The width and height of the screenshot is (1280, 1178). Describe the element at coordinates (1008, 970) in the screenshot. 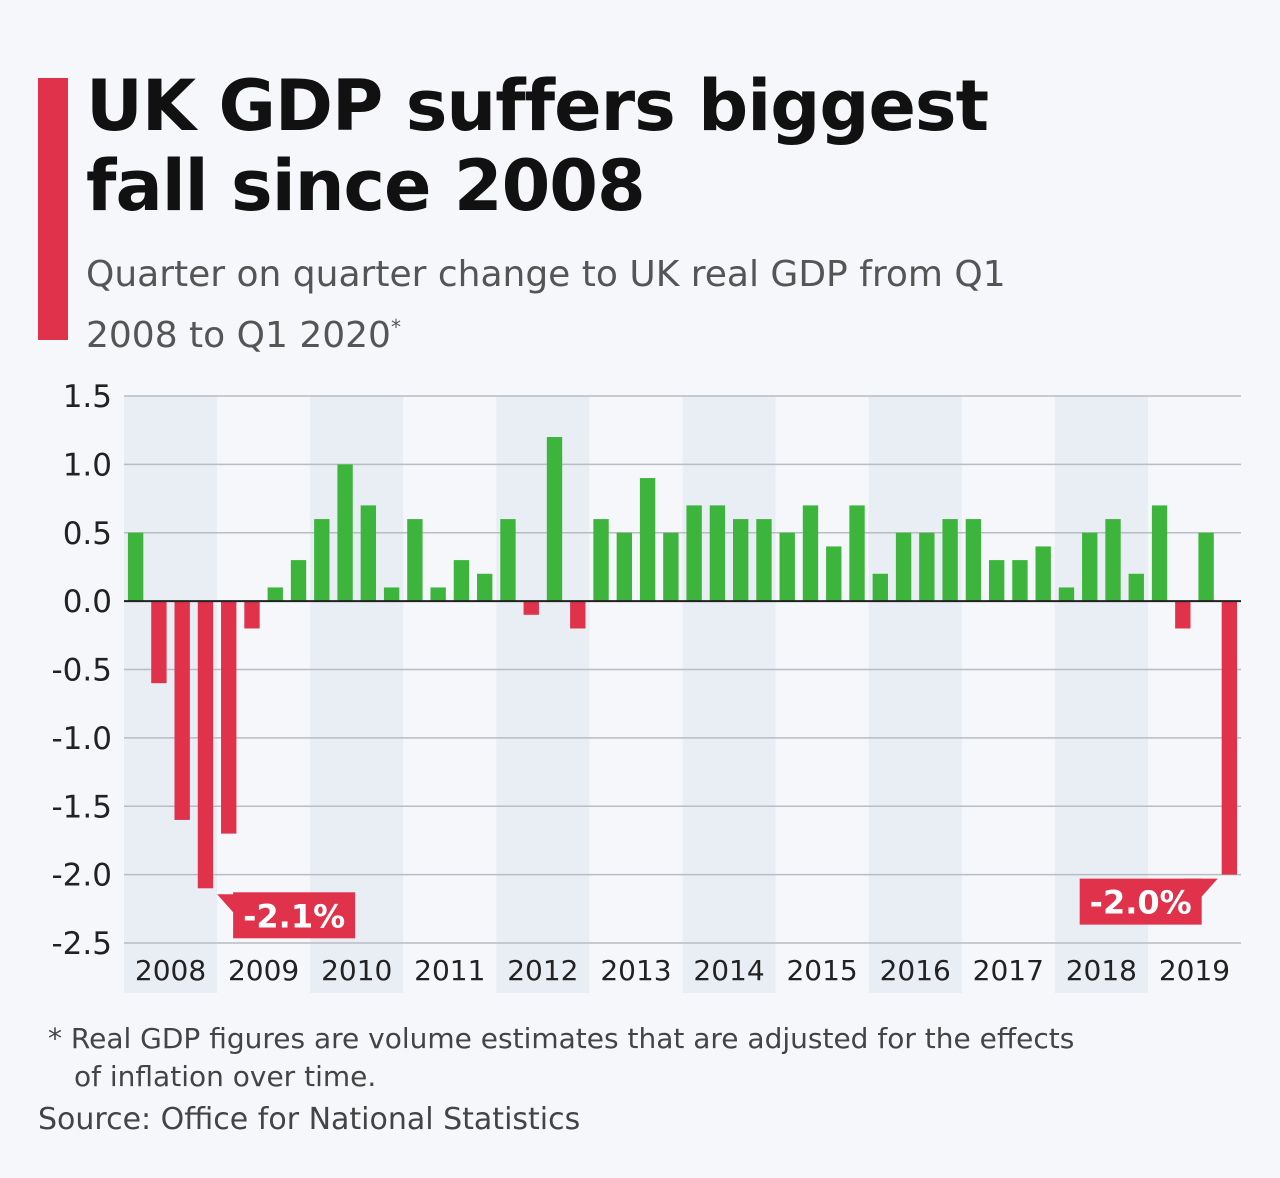

I see `x-tick-label: 2017` at that location.